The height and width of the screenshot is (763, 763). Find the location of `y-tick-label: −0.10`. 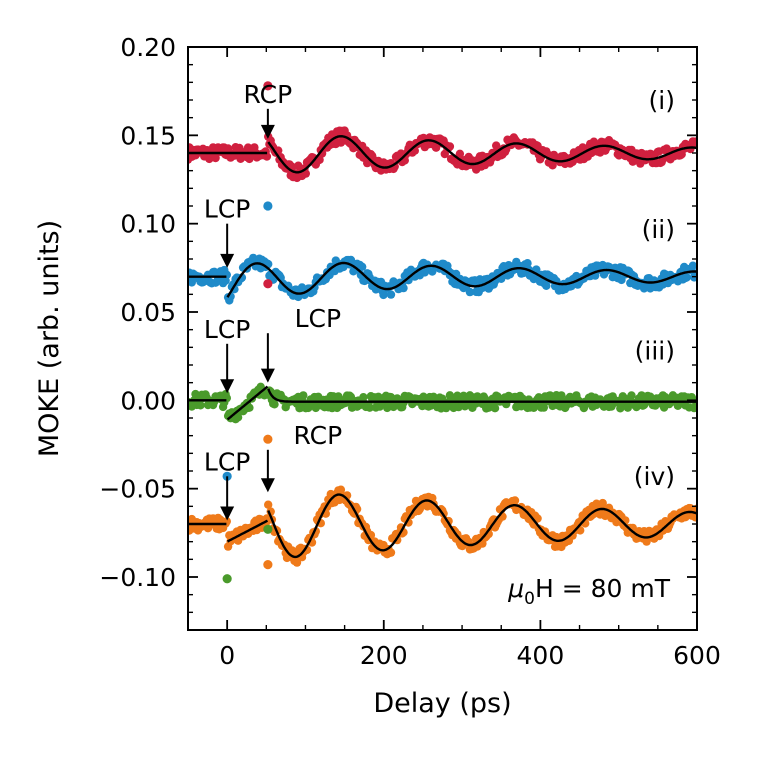

y-tick-label: −0.10 is located at coordinates (137, 577).